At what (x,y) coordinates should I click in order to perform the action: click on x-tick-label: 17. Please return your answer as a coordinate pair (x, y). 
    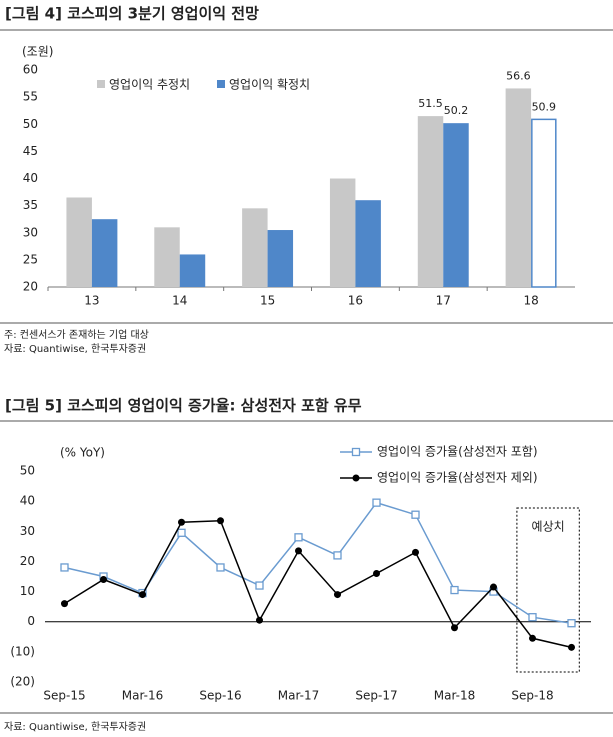
    Looking at the image, I should click on (443, 301).